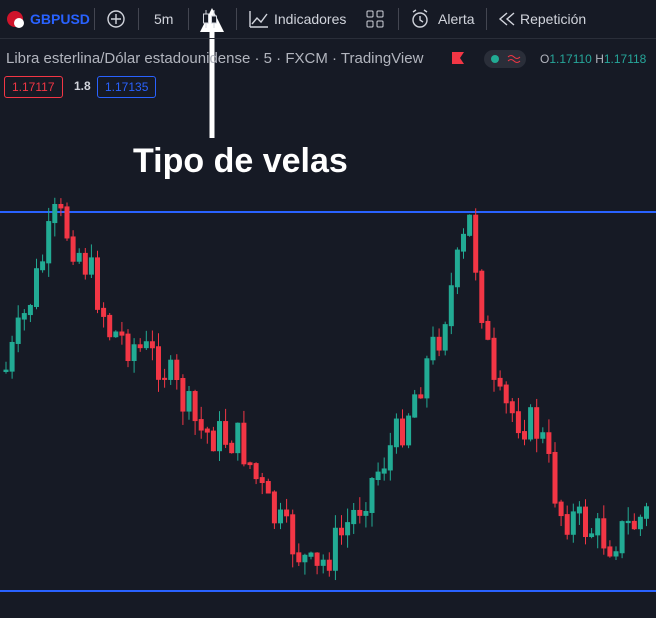 Image resolution: width=656 pixels, height=618 pixels. I want to click on market-status, so click(505, 59).